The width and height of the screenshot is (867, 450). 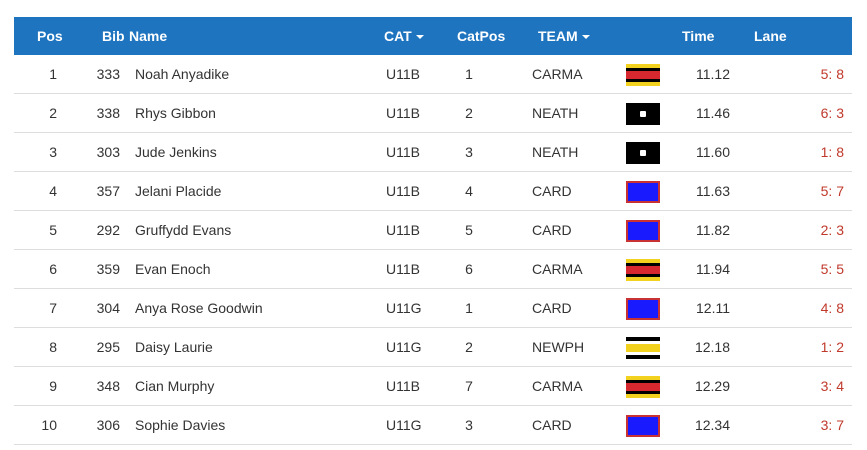 I want to click on header-time: Time, so click(x=698, y=36).